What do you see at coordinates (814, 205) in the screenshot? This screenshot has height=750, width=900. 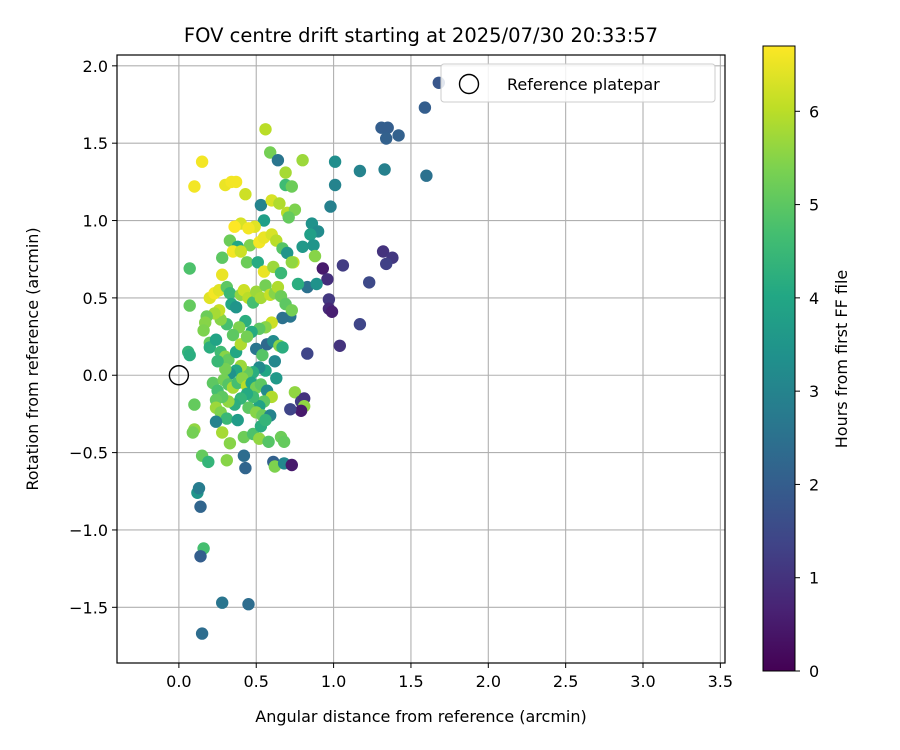 I see `colorbar-tick-label: 5` at bounding box center [814, 205].